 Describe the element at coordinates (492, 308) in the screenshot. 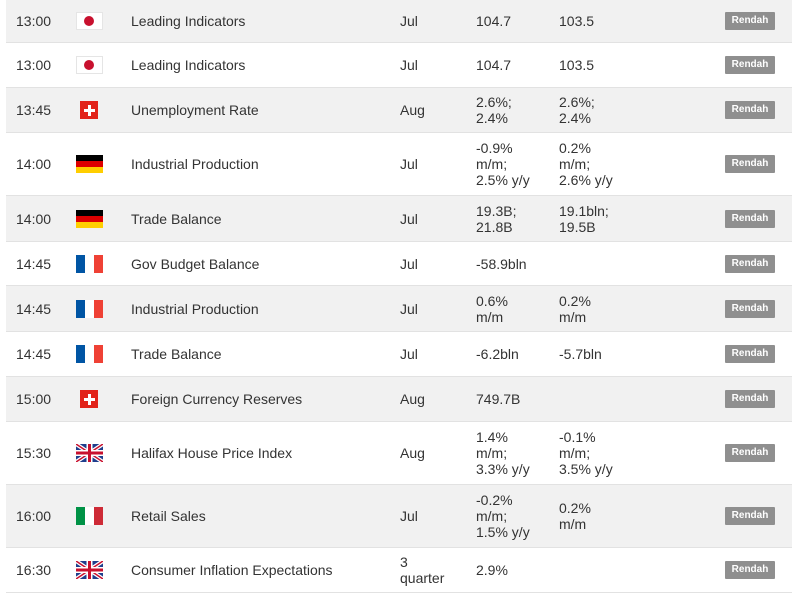

I see `actual-value-text: 0.6% m/m` at that location.